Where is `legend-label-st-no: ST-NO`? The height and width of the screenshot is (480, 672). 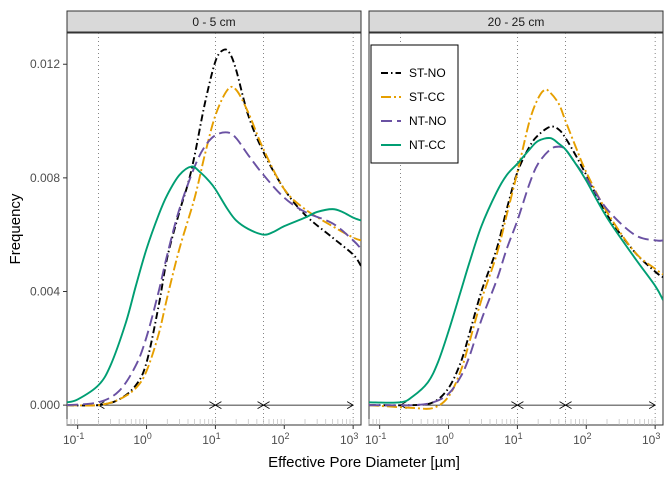 legend-label-st-no: ST-NO is located at coordinates (427, 73).